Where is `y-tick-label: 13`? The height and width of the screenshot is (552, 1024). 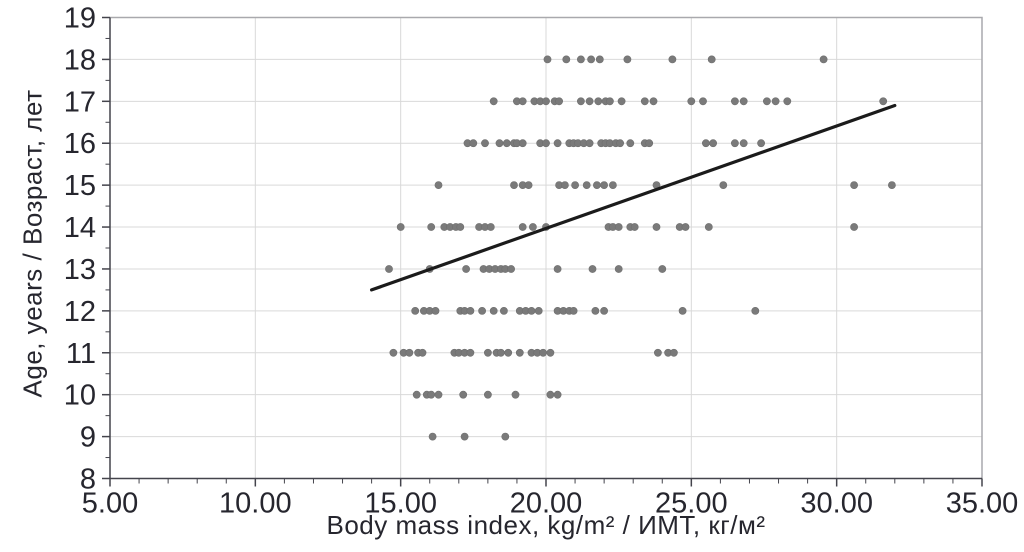 y-tick-label: 13 is located at coordinates (80, 270).